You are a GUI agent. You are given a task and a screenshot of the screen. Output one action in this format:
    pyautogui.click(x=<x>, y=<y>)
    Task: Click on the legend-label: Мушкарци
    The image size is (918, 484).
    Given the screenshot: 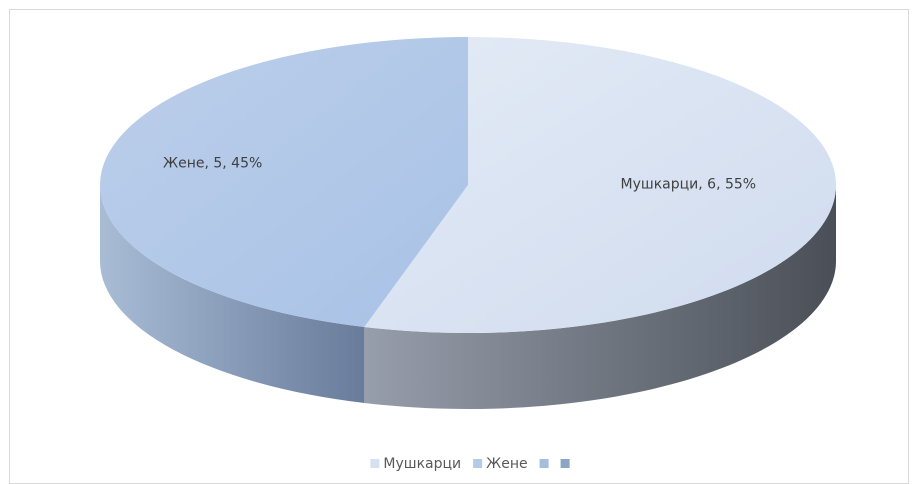 What is the action you would take?
    pyautogui.click(x=422, y=464)
    